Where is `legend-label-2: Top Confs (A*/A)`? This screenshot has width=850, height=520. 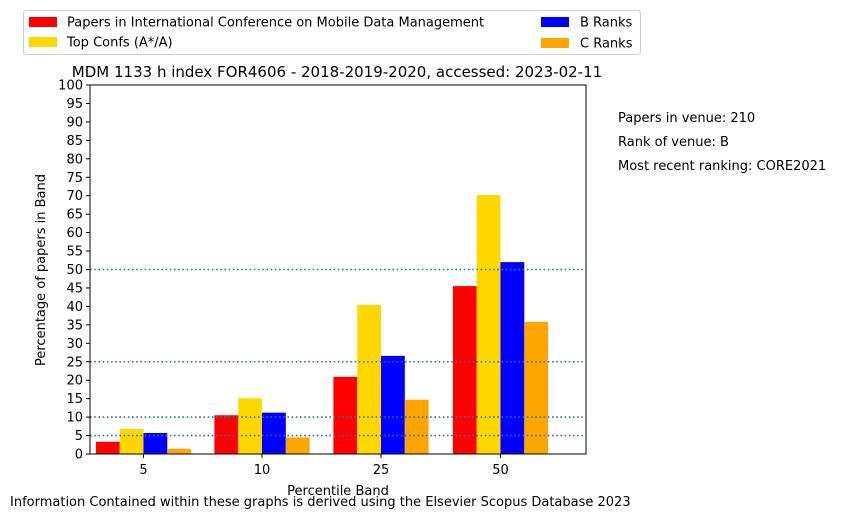
legend-label-2: Top Confs (A*/A) is located at coordinates (119, 43).